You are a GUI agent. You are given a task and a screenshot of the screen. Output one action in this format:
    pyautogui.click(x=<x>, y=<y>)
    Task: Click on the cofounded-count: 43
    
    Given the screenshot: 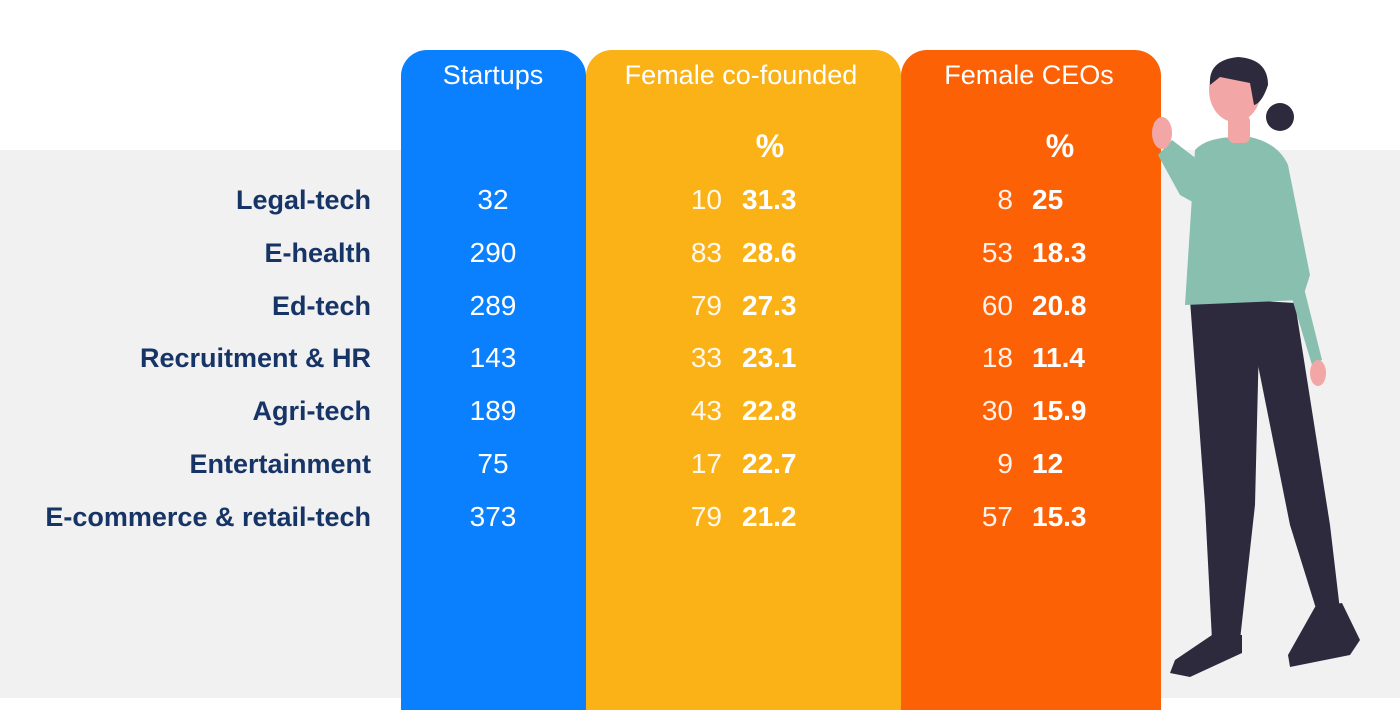 What is the action you would take?
    pyautogui.click(x=706, y=410)
    